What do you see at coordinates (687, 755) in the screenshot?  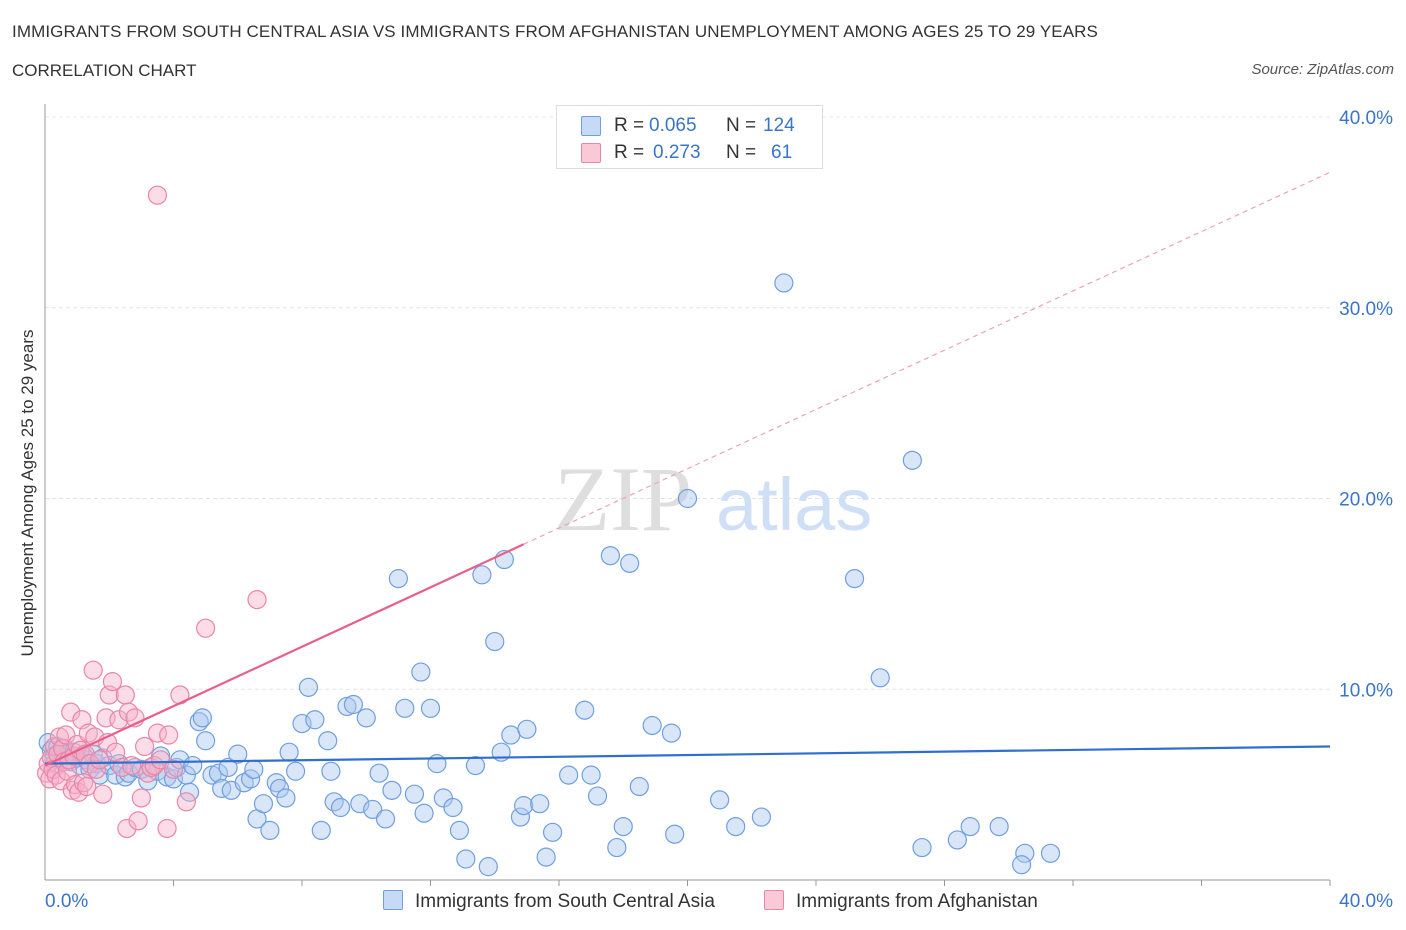 I see `trendline-south-central-asia` at bounding box center [687, 755].